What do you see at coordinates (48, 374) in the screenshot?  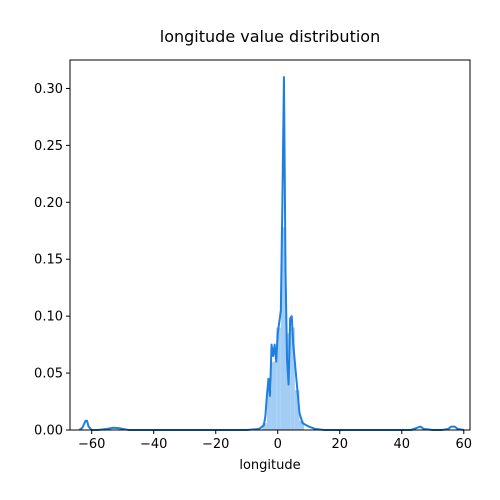 I see `y-tick-label: 0.05` at bounding box center [48, 374].